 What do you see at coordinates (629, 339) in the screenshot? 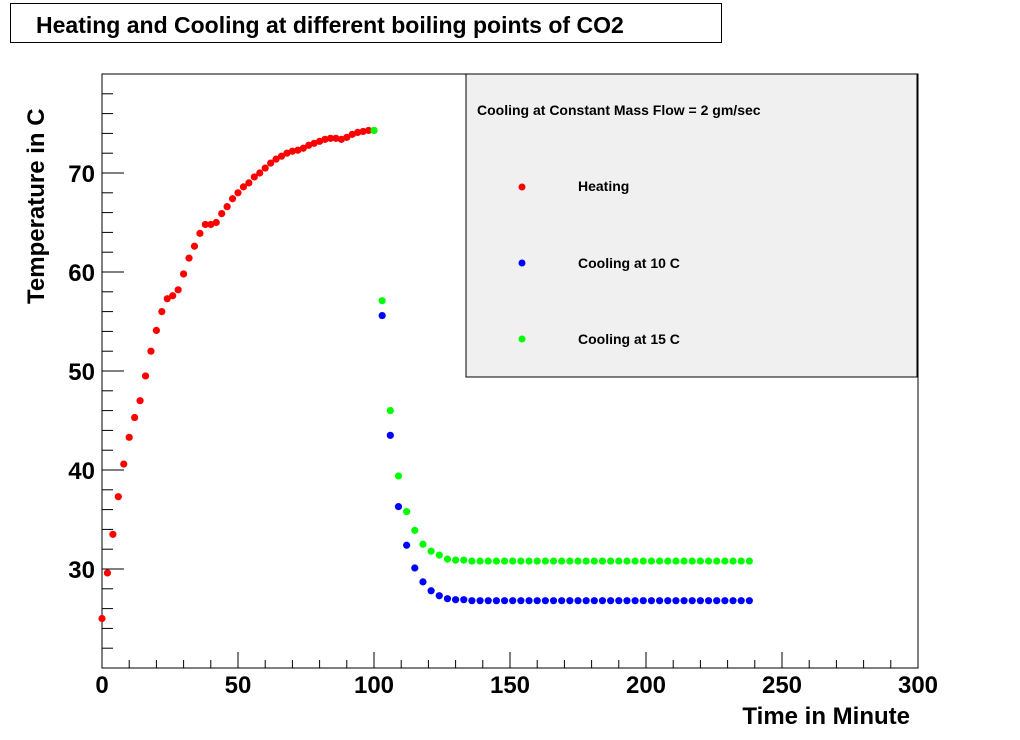
I see `legend-label-cooling-15: Cooling at 15 C` at bounding box center [629, 339].